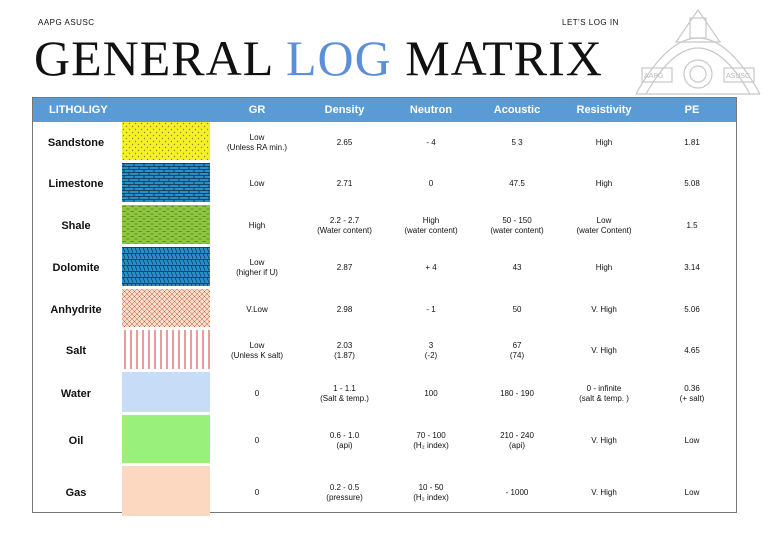  I want to click on solid-green-pattern, so click(166, 439).